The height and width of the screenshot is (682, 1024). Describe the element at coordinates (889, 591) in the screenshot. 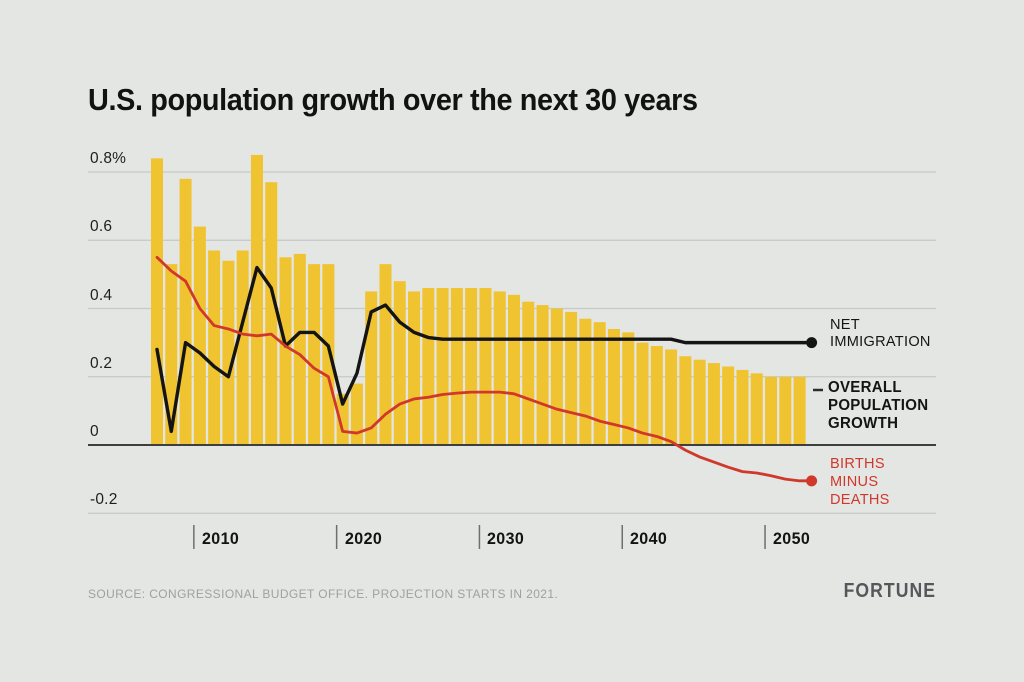

I see `fortune-logo: FORTUNE` at that location.